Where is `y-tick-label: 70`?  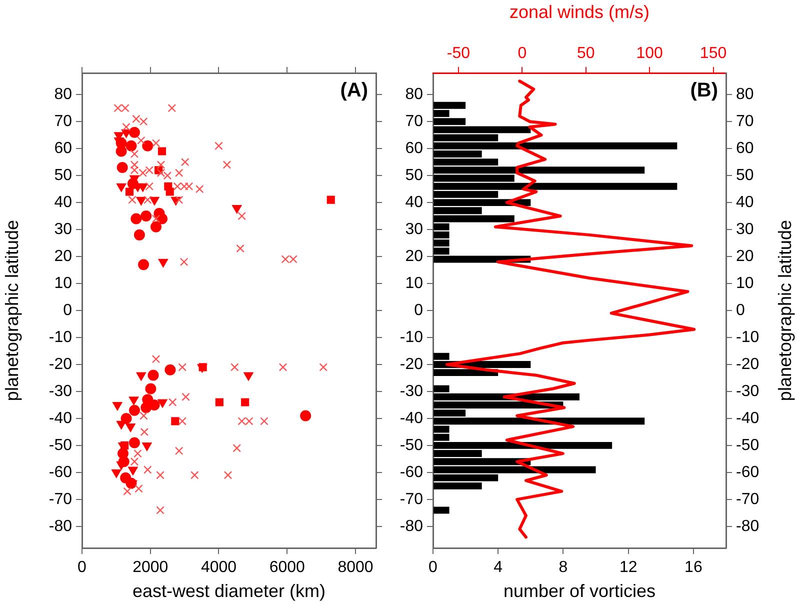 y-tick-label: 70 is located at coordinates (63, 121).